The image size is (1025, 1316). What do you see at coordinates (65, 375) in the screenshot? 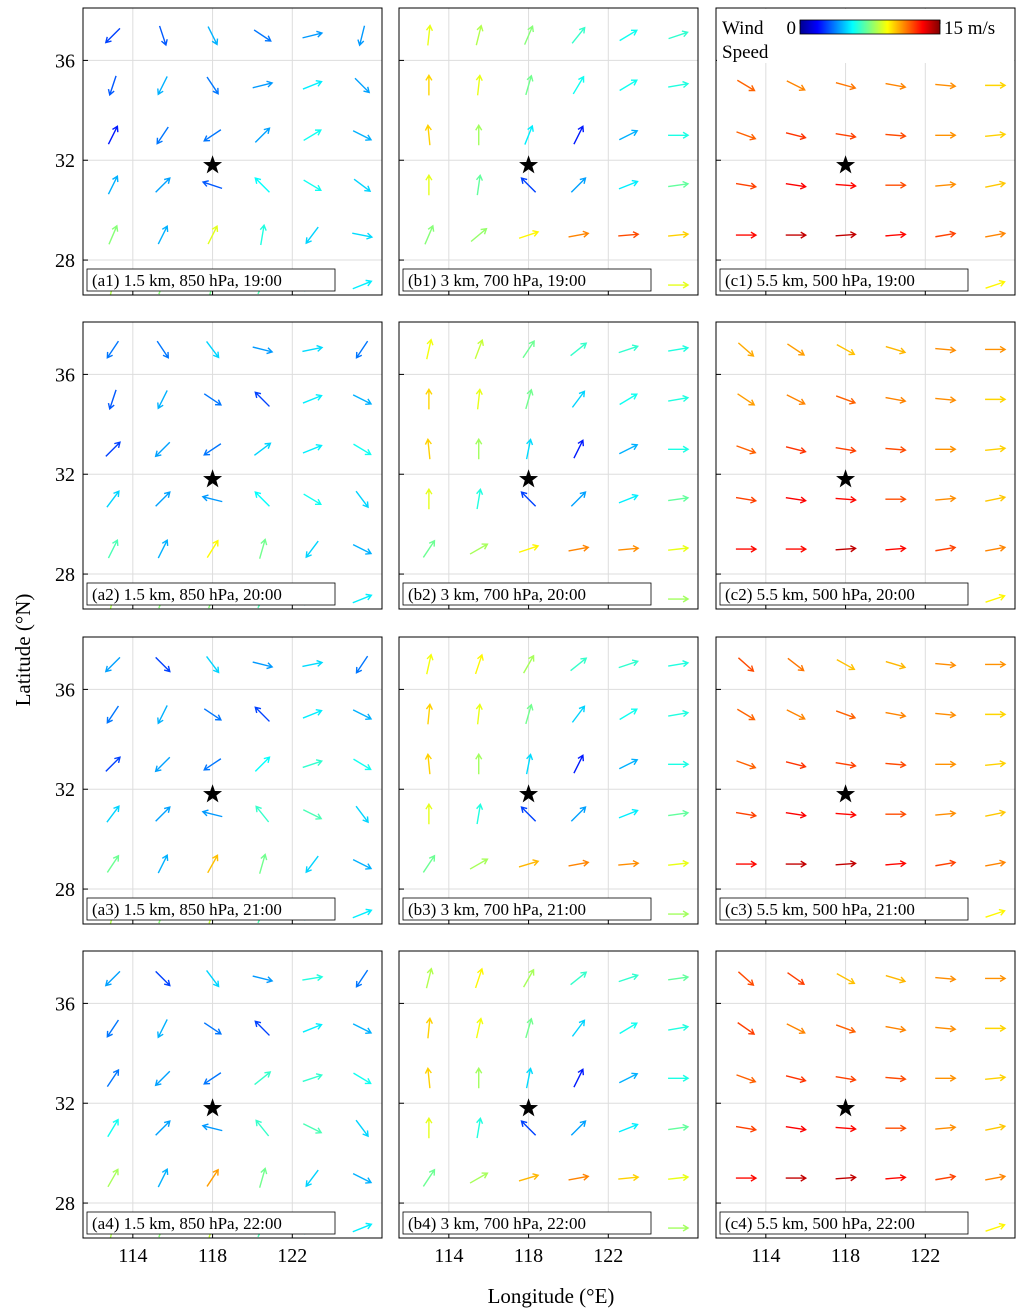
I see `y-tick-label: 36` at bounding box center [65, 375].